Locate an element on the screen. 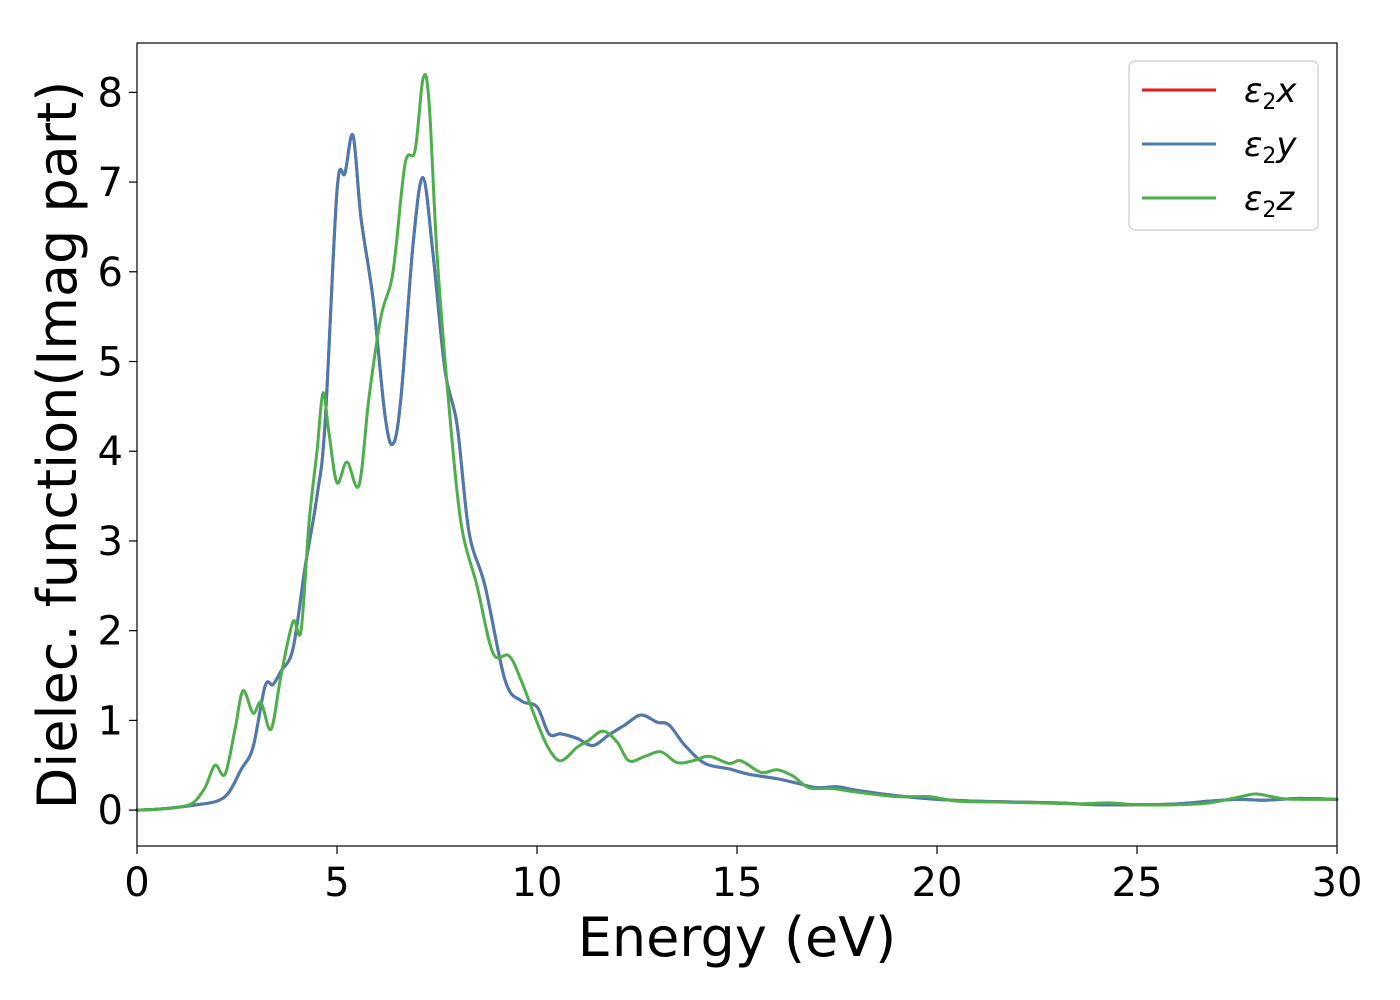 This screenshot has height=1000, width=1400. x-tick-label: 0 is located at coordinates (136, 883).